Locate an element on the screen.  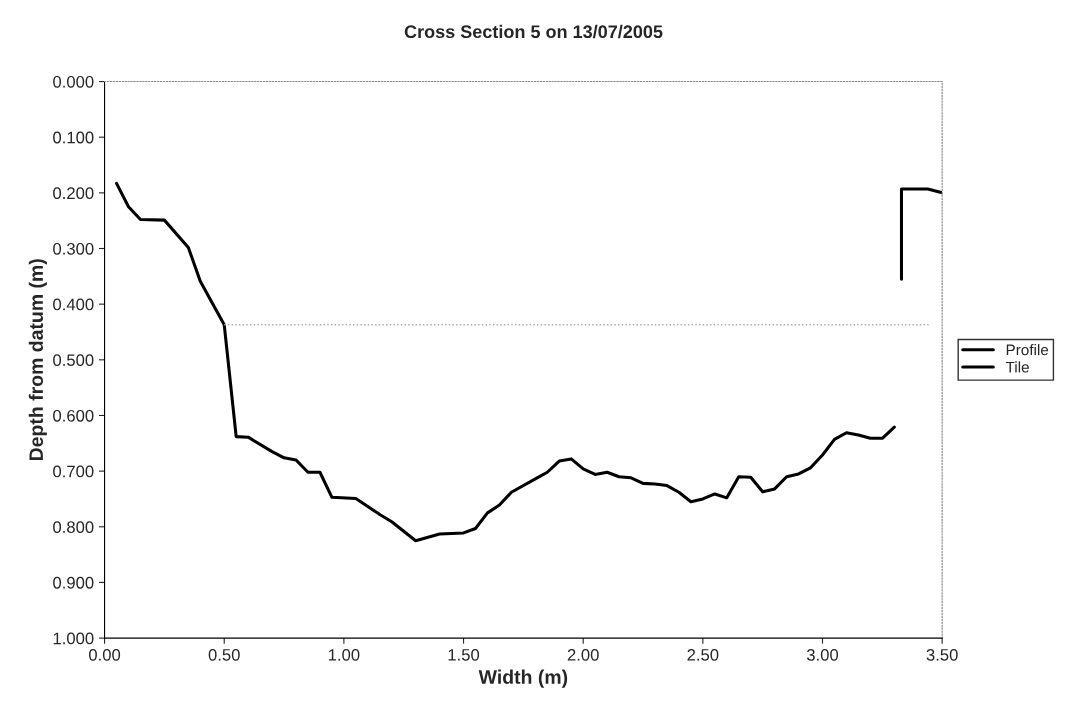
y-tick-label: 0.000 is located at coordinates (73, 81).